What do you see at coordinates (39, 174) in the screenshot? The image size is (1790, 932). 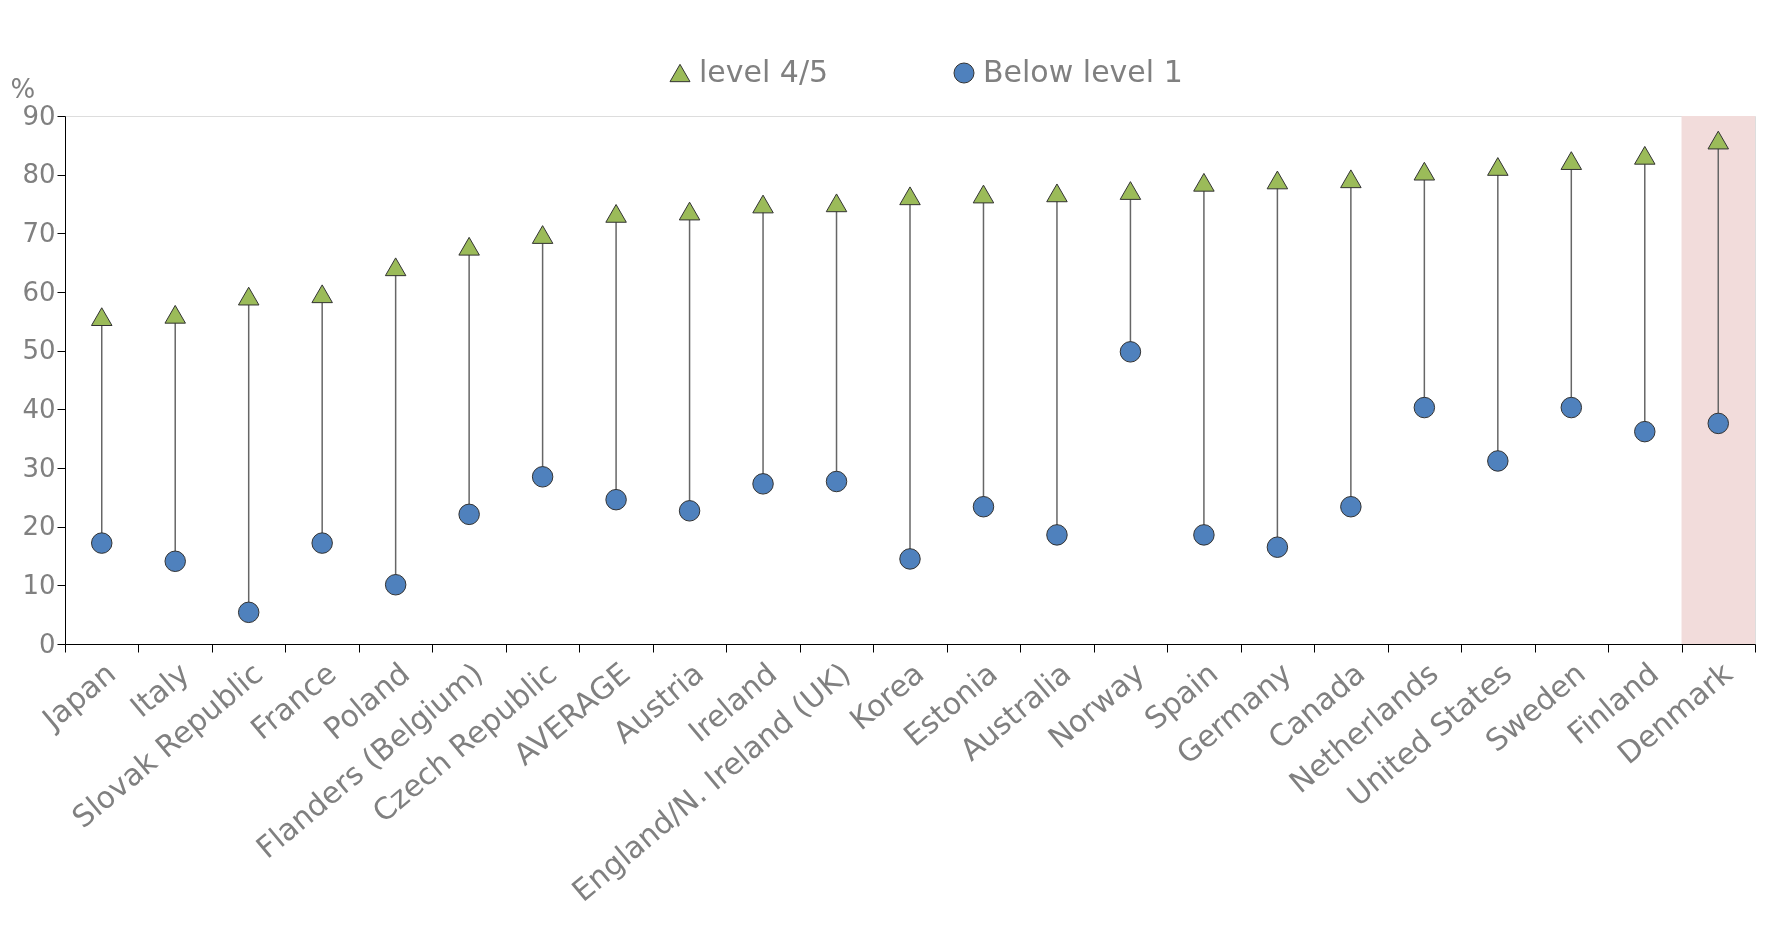 I see `y-tick-label: 80` at bounding box center [39, 174].